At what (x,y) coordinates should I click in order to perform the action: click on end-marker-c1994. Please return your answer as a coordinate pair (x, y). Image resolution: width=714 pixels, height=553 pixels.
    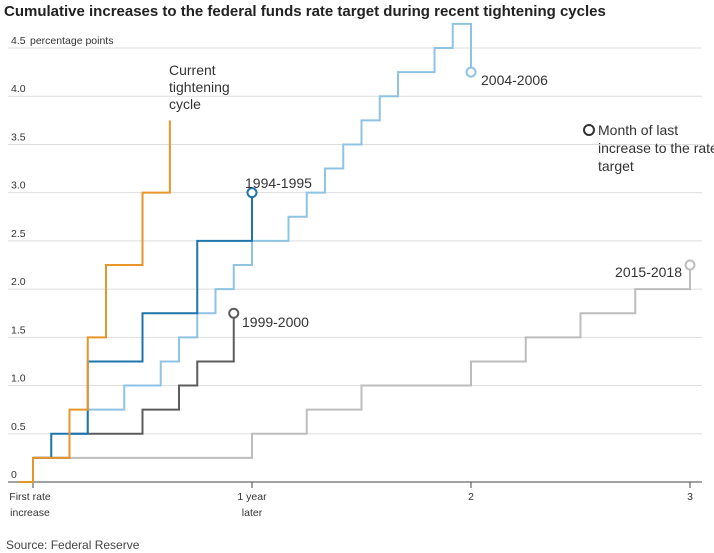
    Looking at the image, I should click on (252, 193).